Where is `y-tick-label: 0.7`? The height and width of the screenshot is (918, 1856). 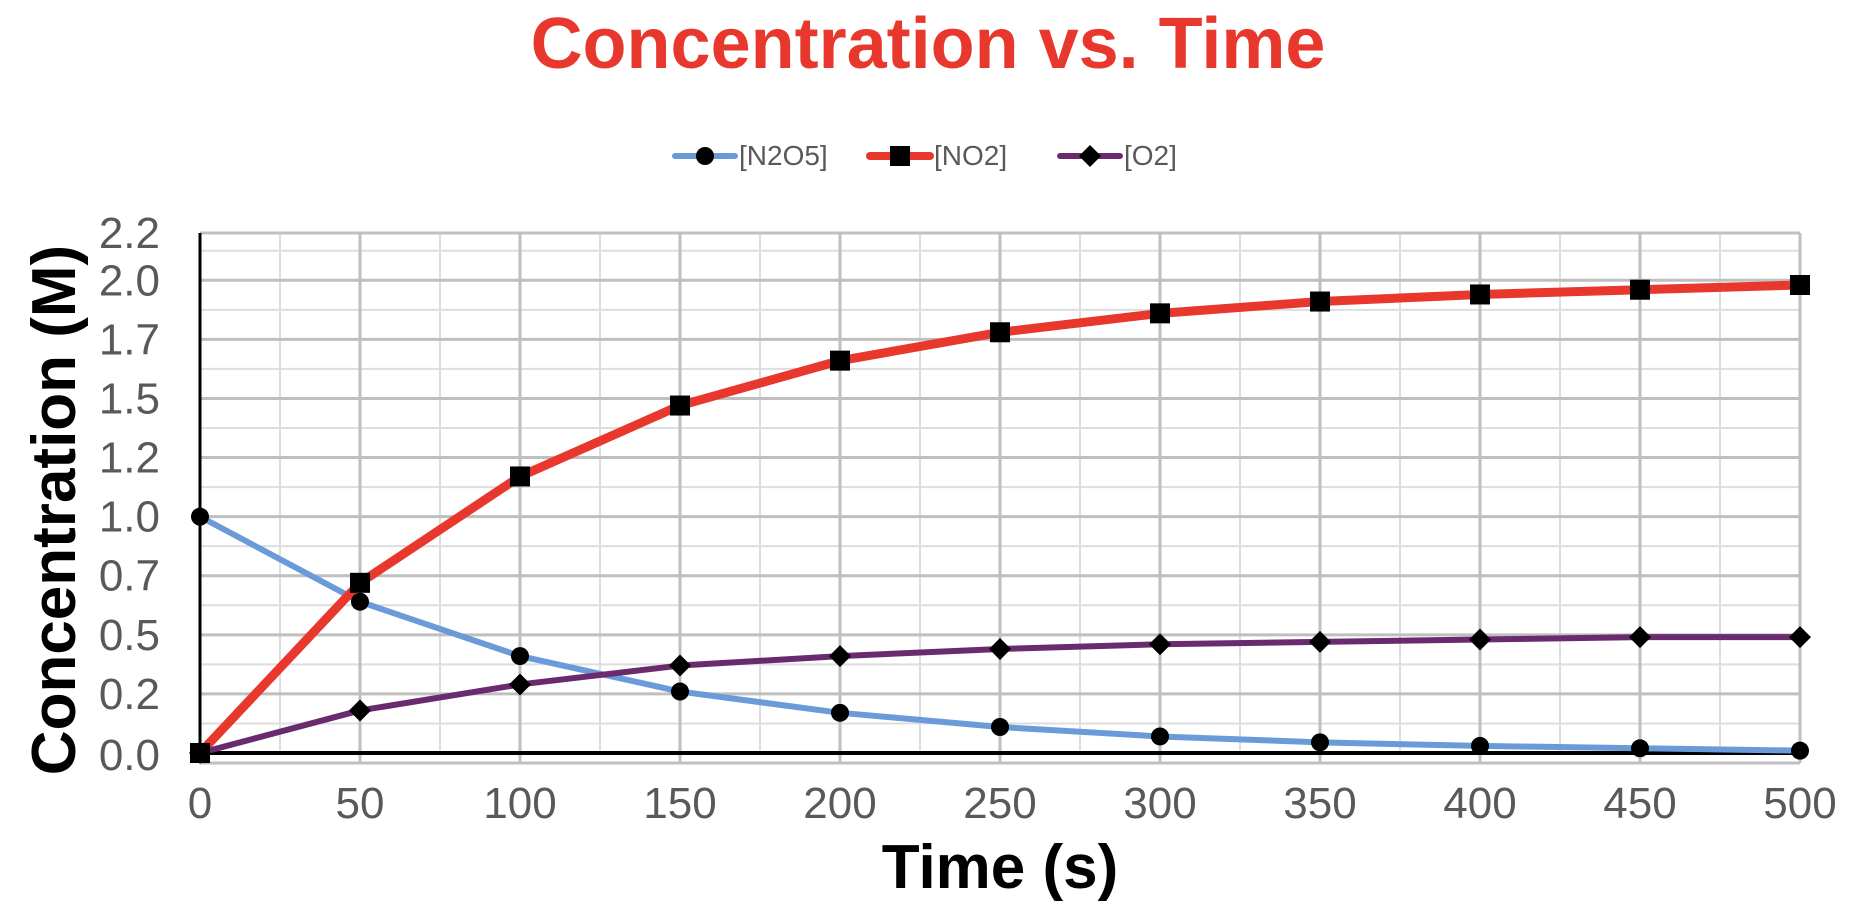 y-tick-label: 0.7 is located at coordinates (129, 576).